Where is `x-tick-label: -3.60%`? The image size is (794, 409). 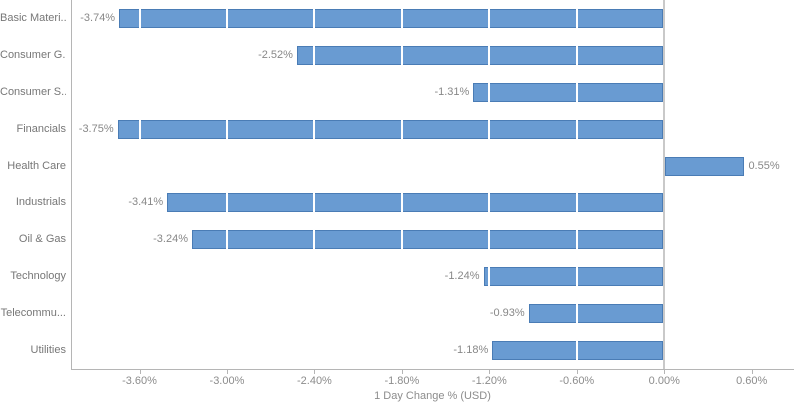 x-tick-label: -3.60% is located at coordinates (139, 381).